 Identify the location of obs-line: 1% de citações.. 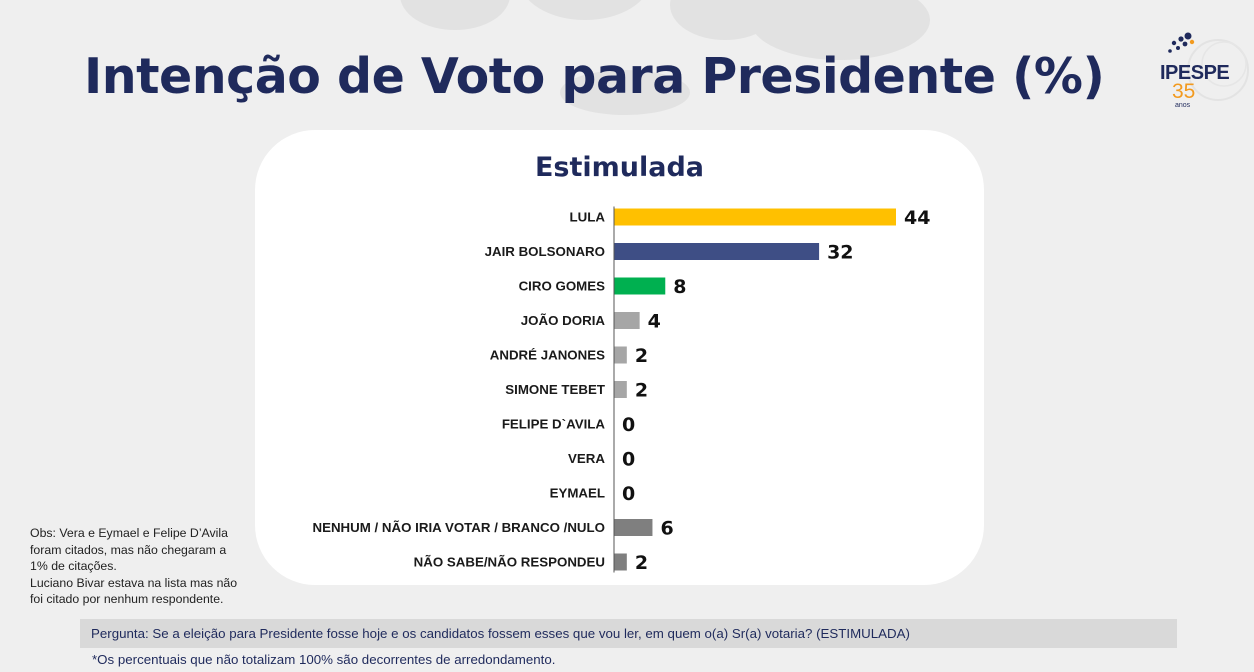
(73, 566).